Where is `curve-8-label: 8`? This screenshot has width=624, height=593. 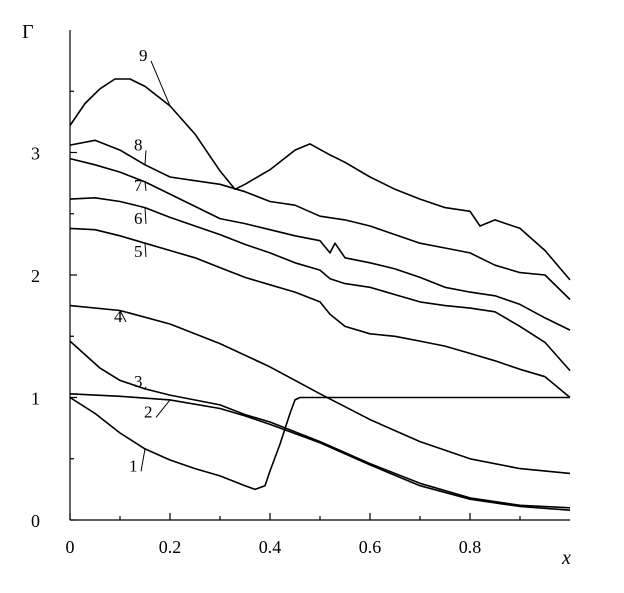
curve-8-label: 8 is located at coordinates (138, 144).